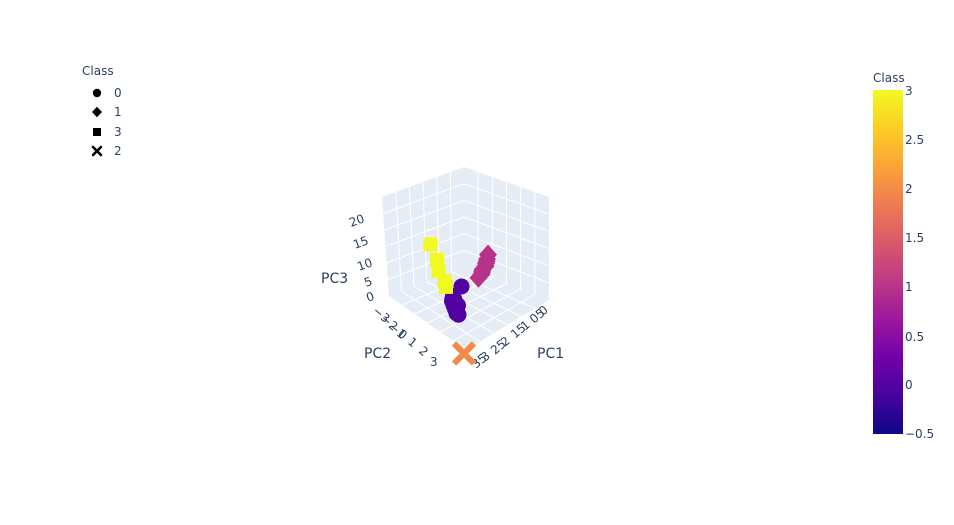 The height and width of the screenshot is (525, 954). What do you see at coordinates (412, 343) in the screenshot?
I see `y-tick-label: 1` at bounding box center [412, 343].